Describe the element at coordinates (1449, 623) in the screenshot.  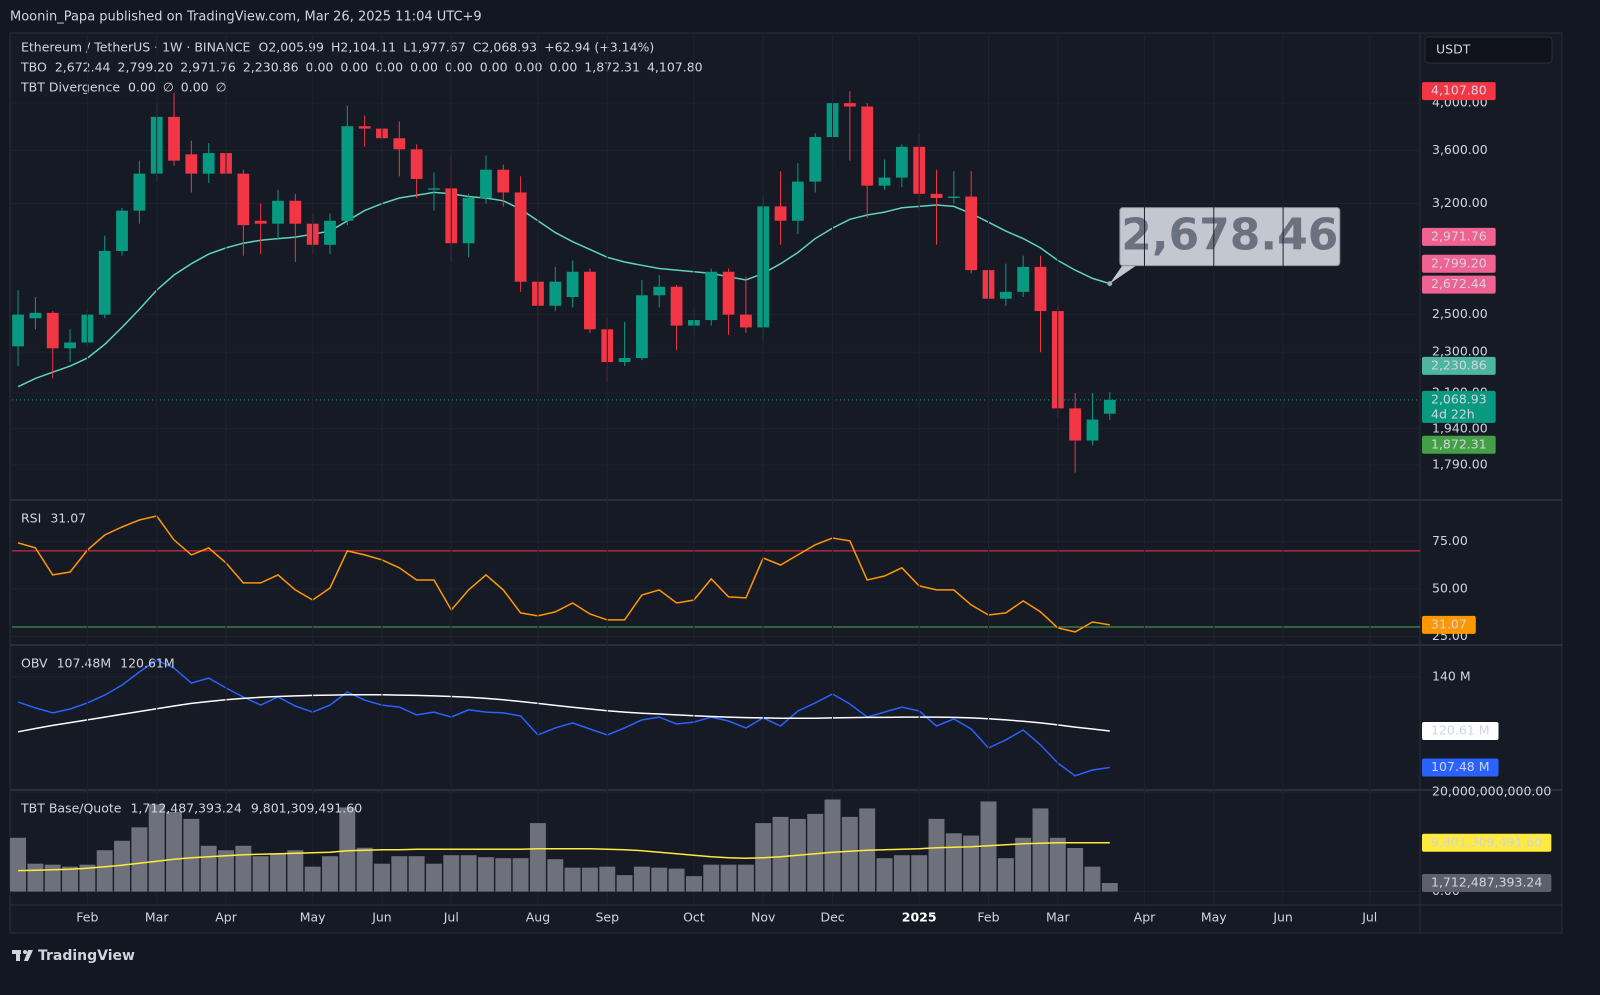
I see `price-tag-label: 31.07` at that location.